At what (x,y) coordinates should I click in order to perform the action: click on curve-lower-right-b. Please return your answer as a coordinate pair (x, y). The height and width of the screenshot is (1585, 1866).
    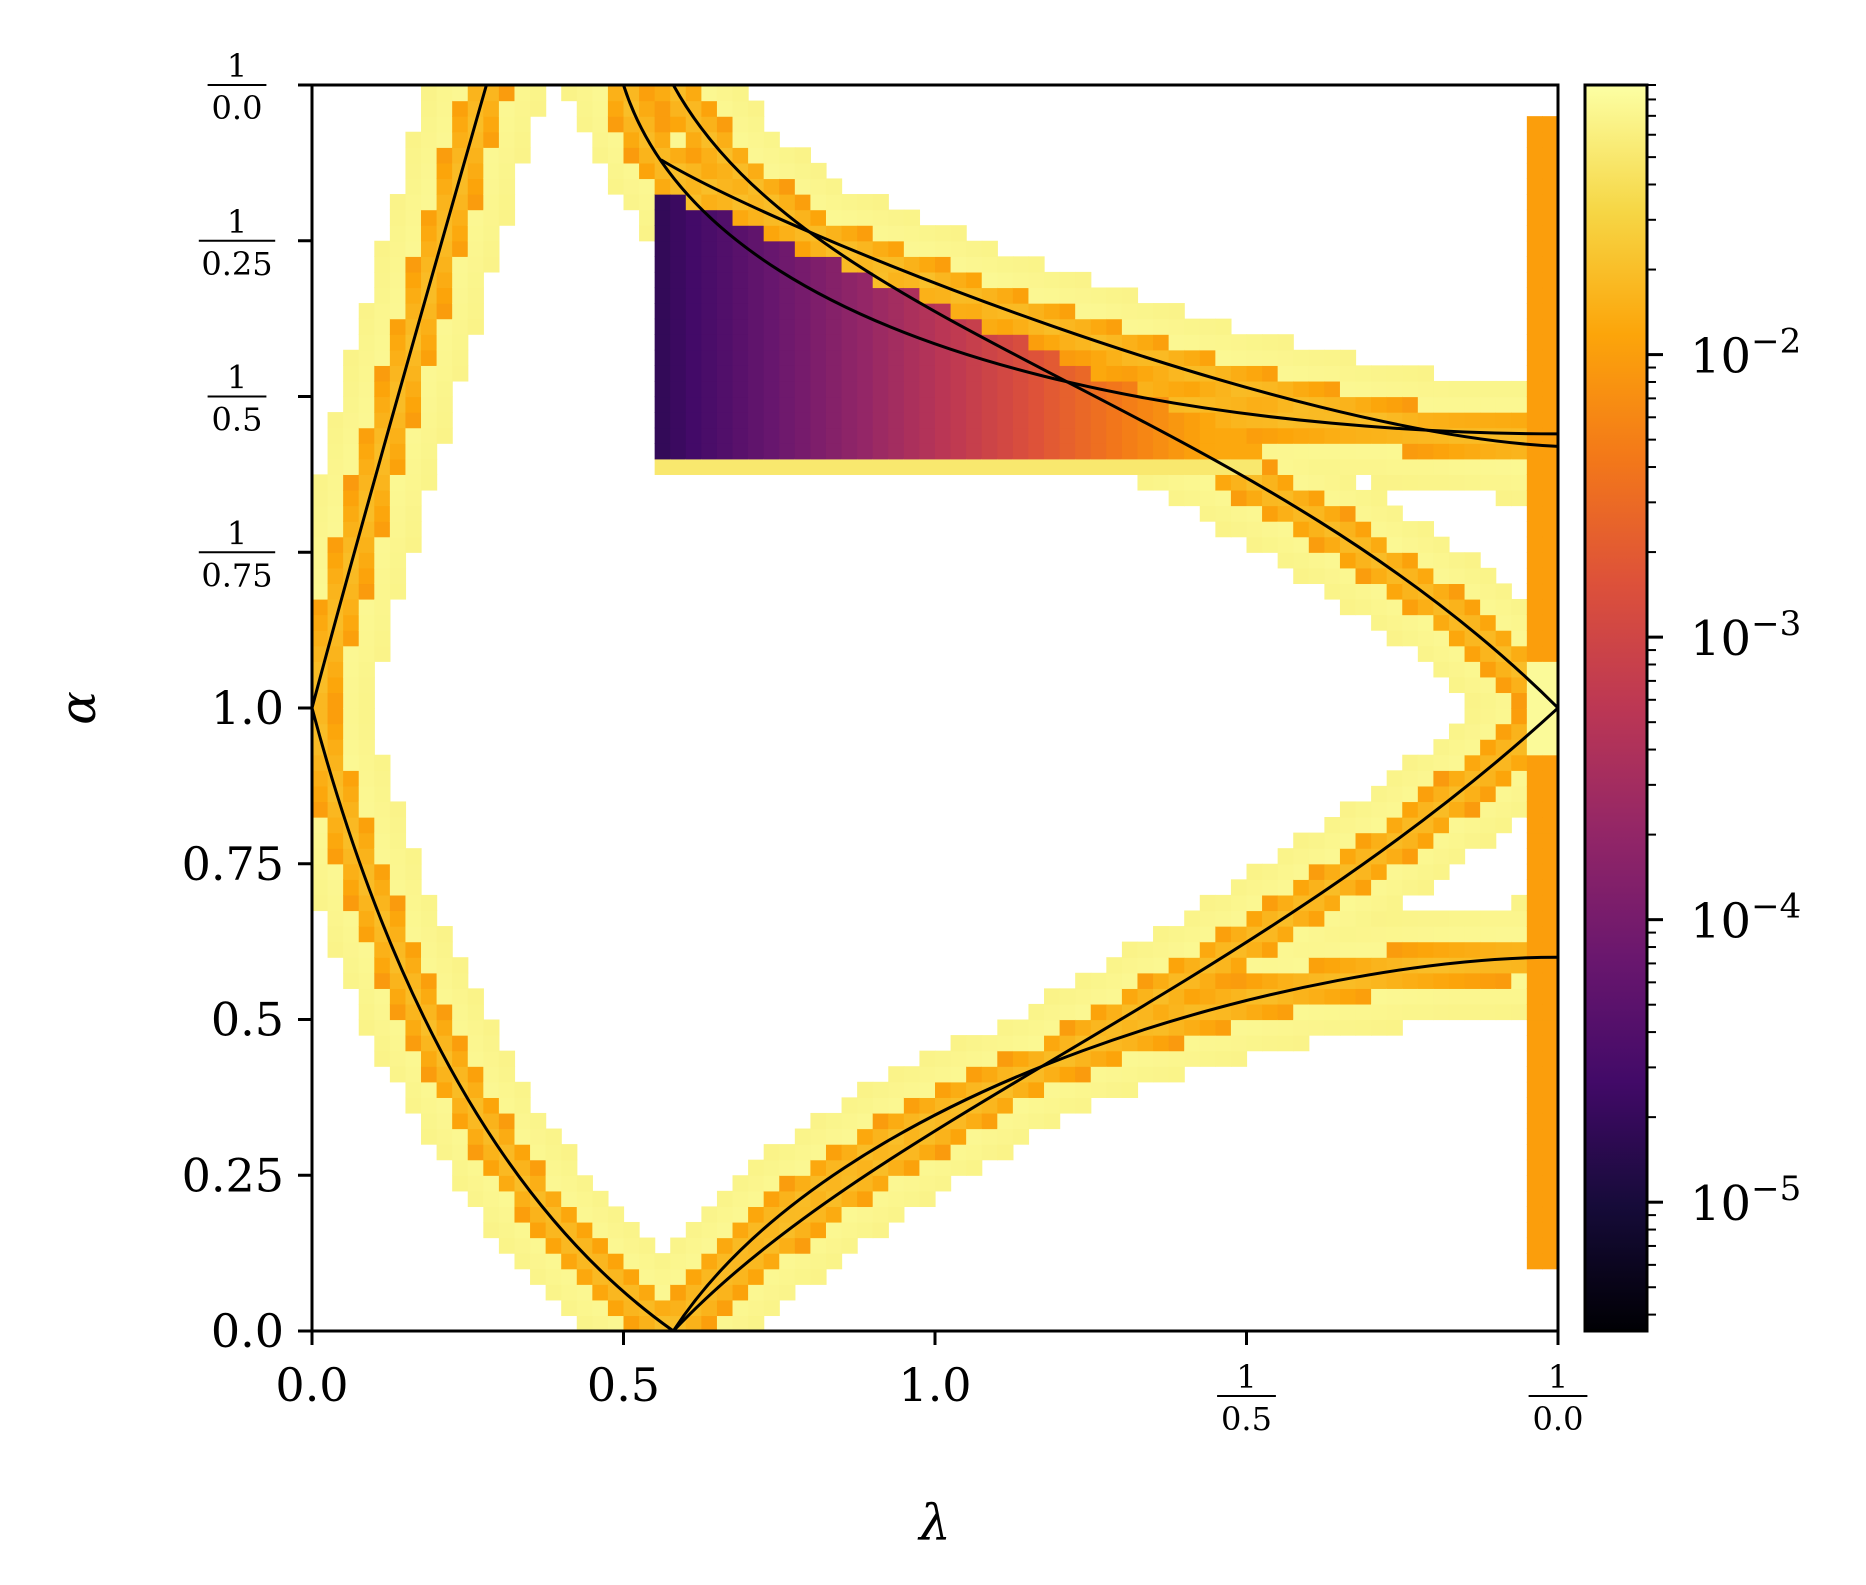
    Looking at the image, I should click on (1115, 1143).